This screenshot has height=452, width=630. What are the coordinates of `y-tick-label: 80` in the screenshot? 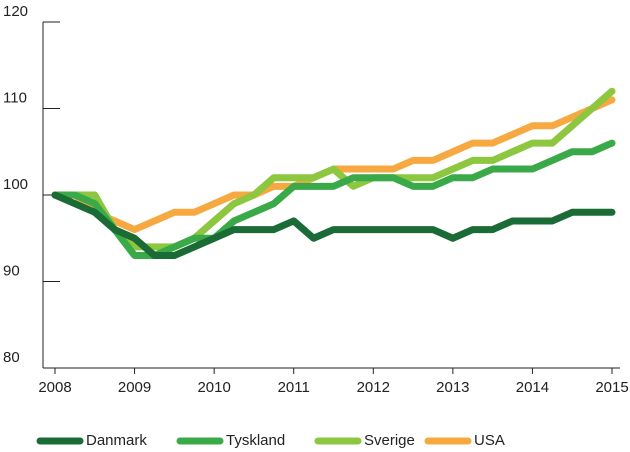 It's located at (11, 357).